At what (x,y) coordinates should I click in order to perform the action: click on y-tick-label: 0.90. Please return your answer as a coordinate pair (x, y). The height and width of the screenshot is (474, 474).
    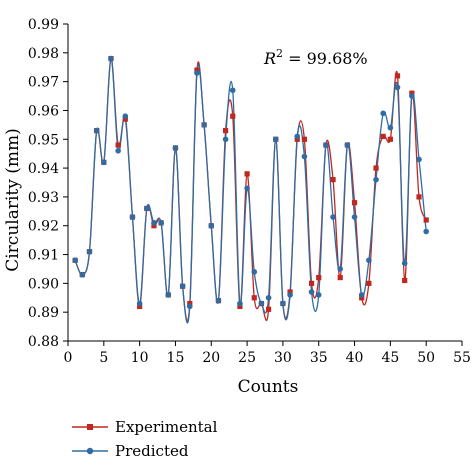
    Looking at the image, I should click on (43, 284).